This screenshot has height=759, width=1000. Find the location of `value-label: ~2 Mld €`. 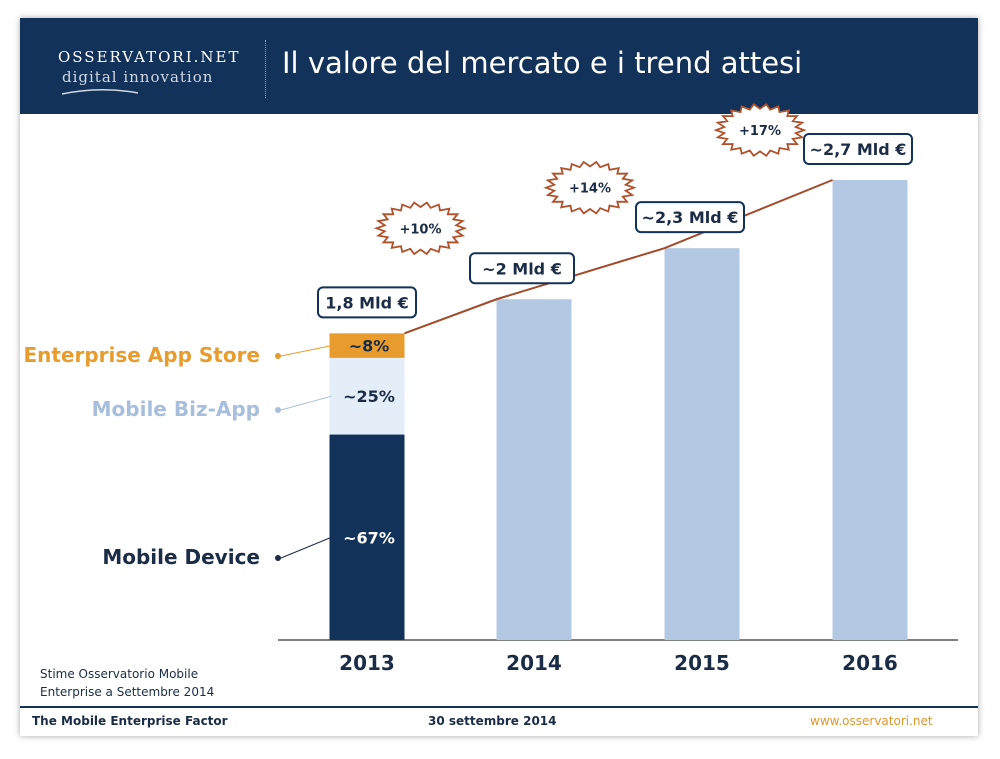

value-label: ~2 Mld € is located at coordinates (522, 268).